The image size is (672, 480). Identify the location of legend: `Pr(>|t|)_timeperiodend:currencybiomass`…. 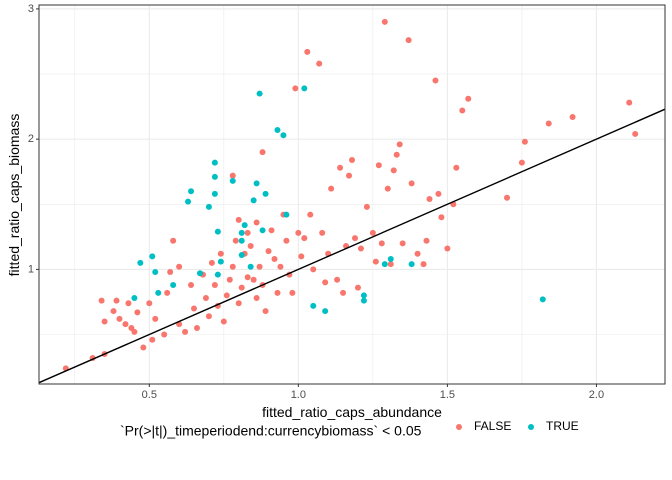
(349, 429).